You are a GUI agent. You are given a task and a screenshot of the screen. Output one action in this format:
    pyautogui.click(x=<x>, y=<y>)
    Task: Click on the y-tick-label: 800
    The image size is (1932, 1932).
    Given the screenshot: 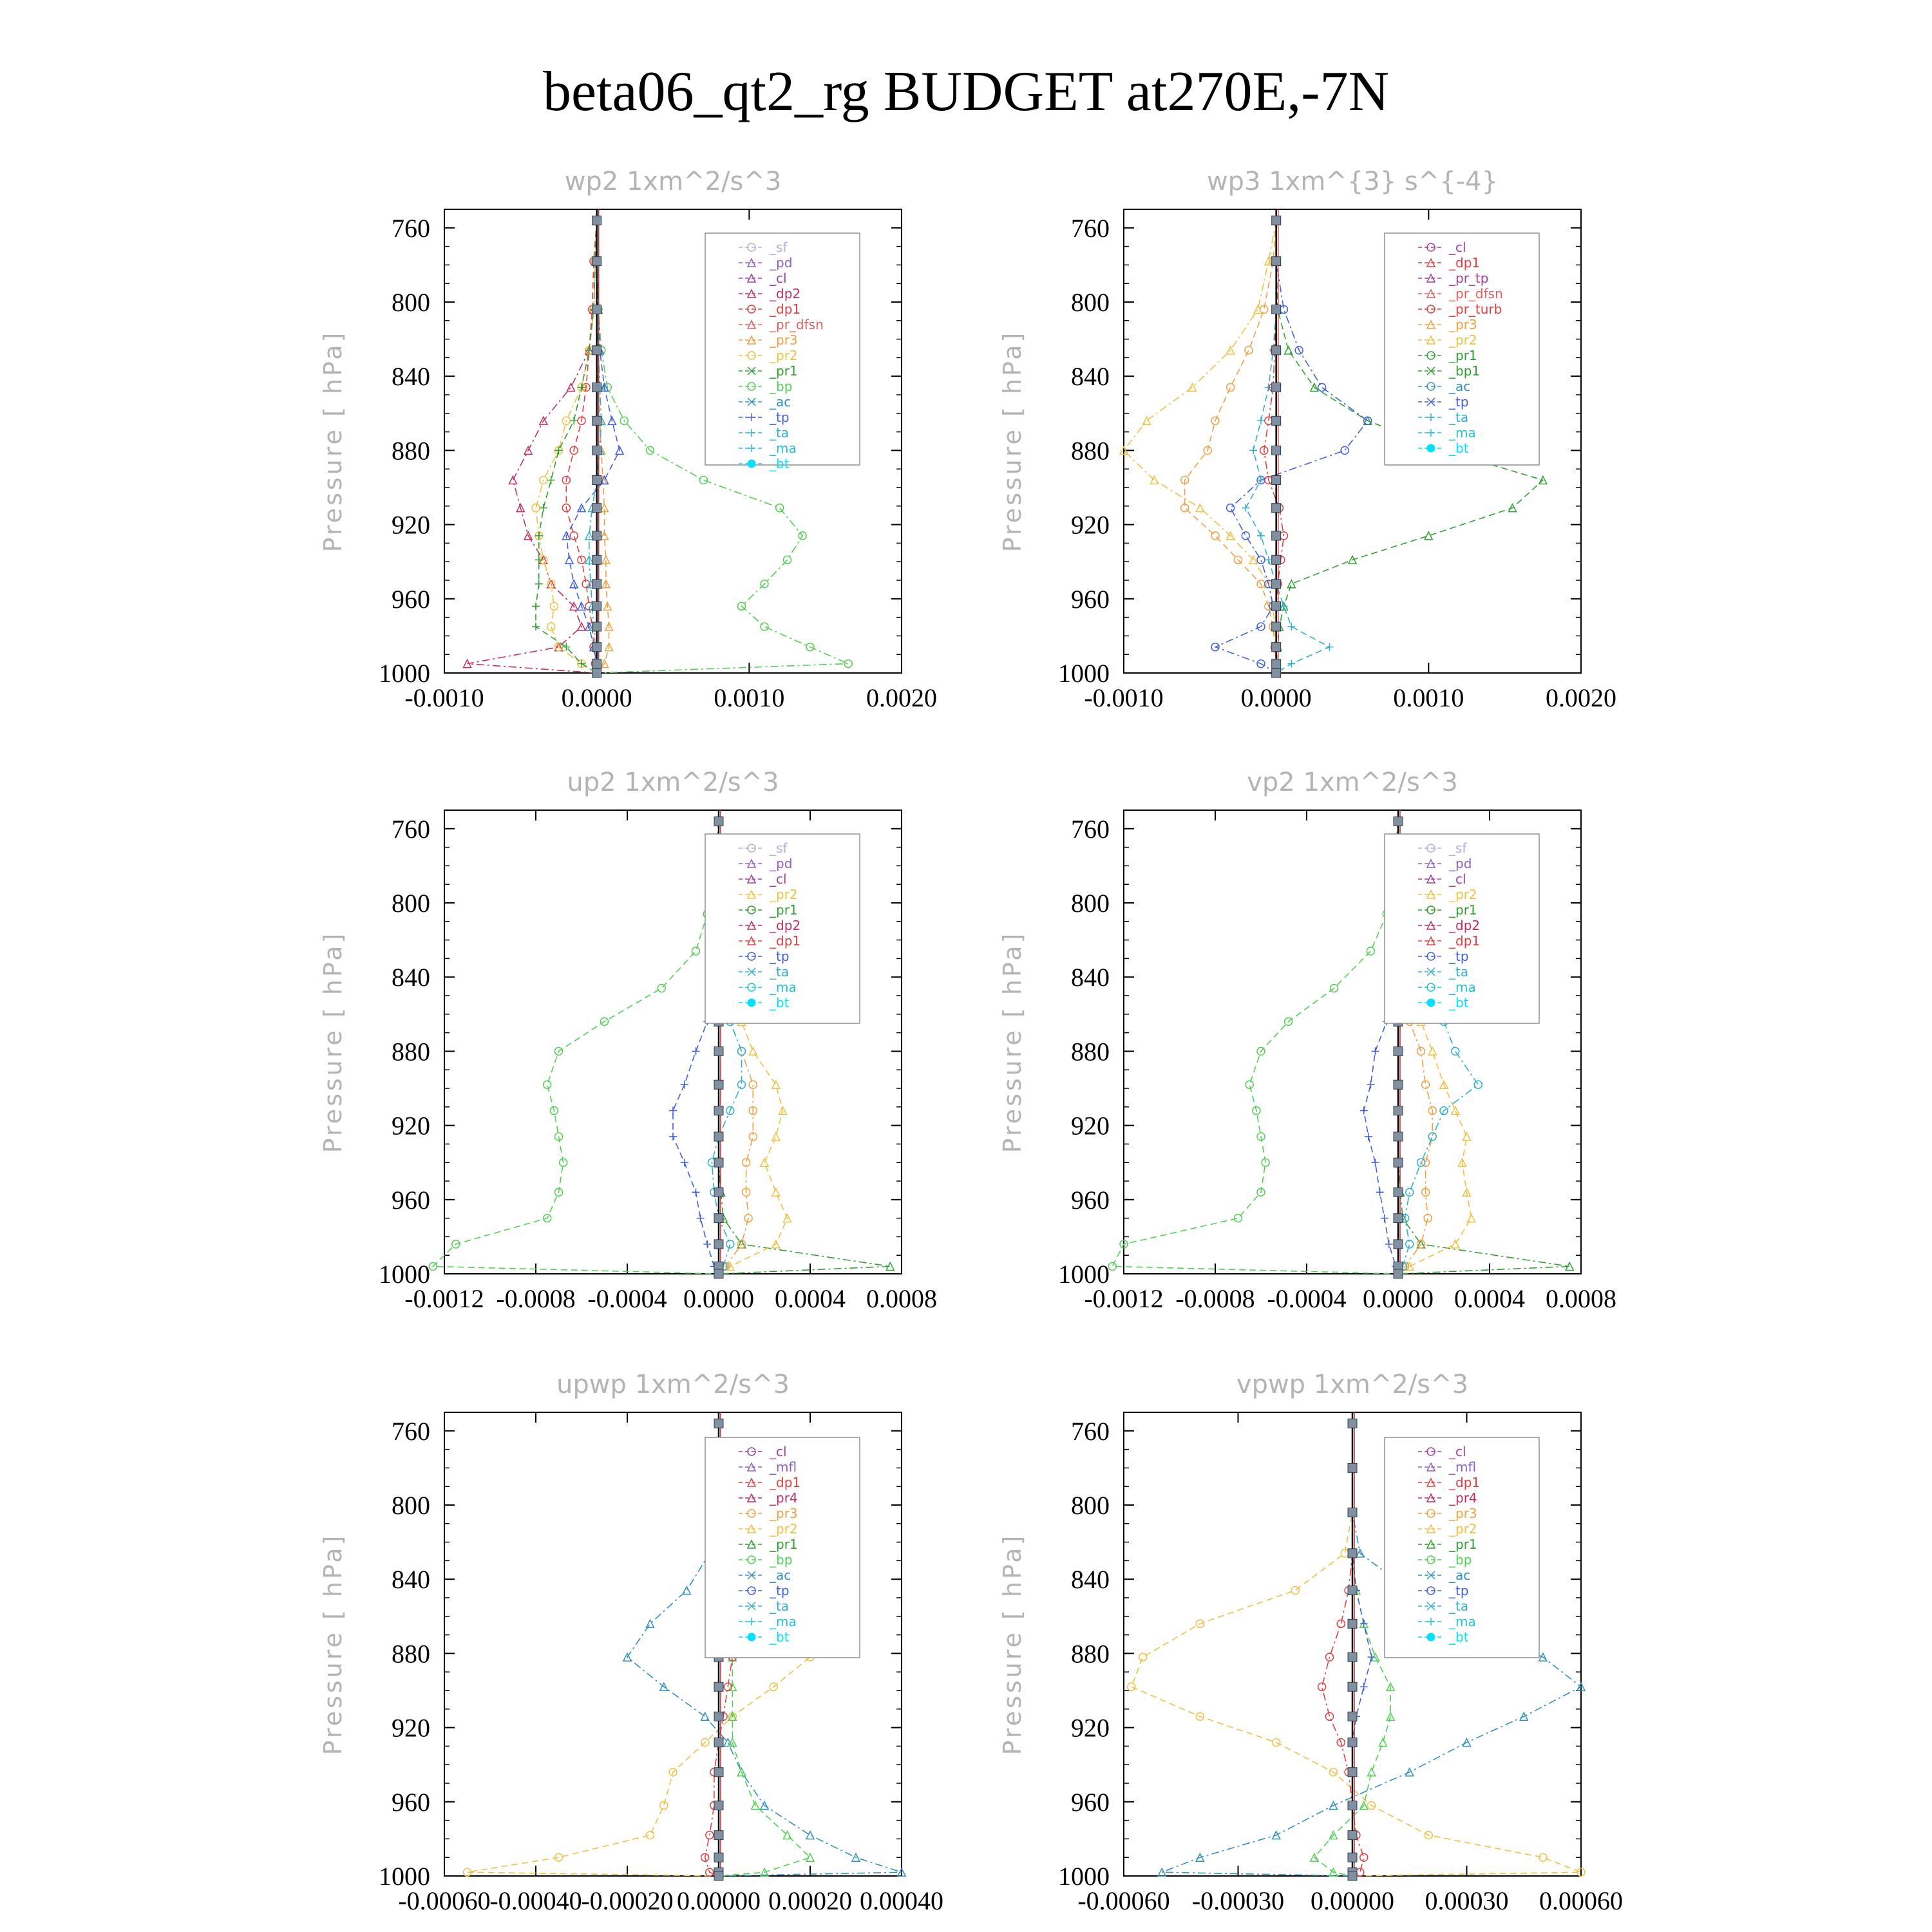 What is the action you would take?
    pyautogui.click(x=411, y=904)
    